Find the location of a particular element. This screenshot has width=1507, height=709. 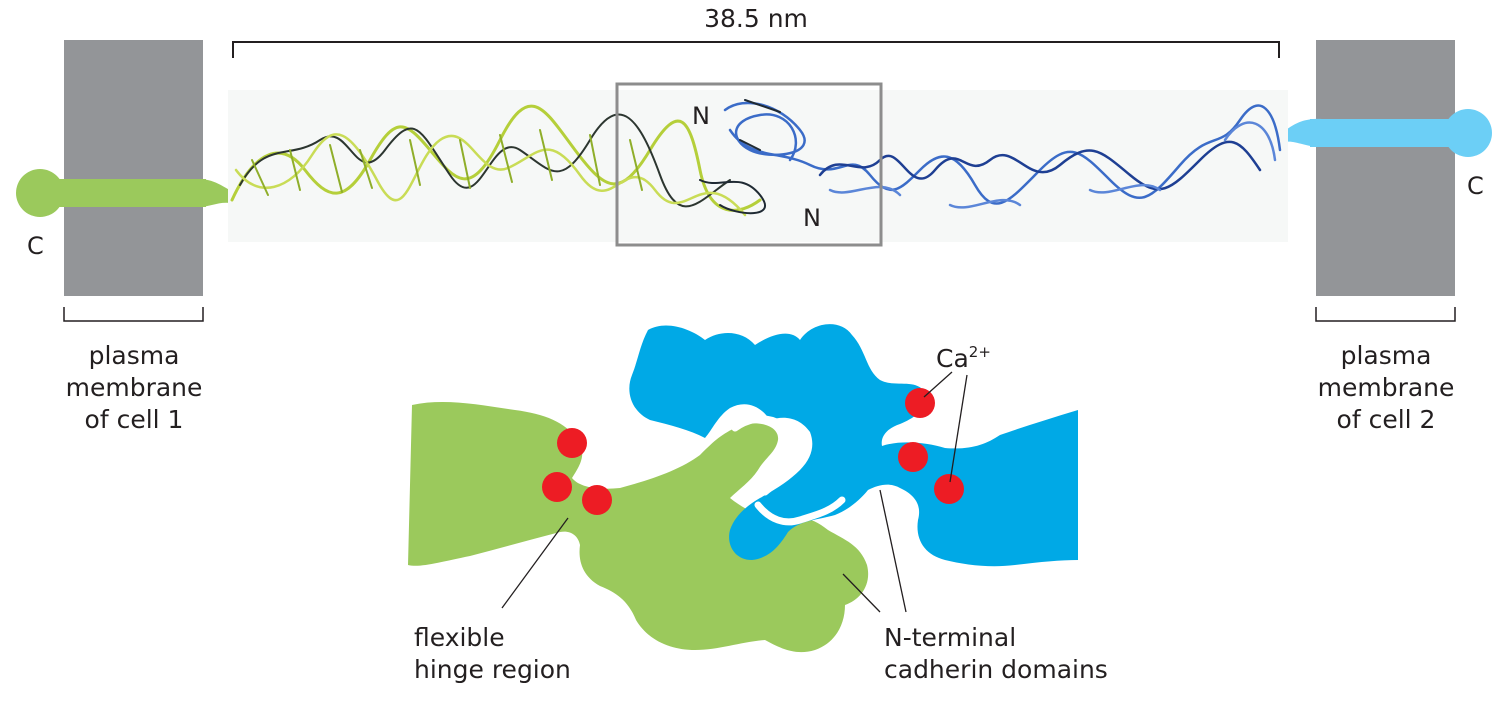

calcium-ions is located at coordinates (753, 451).